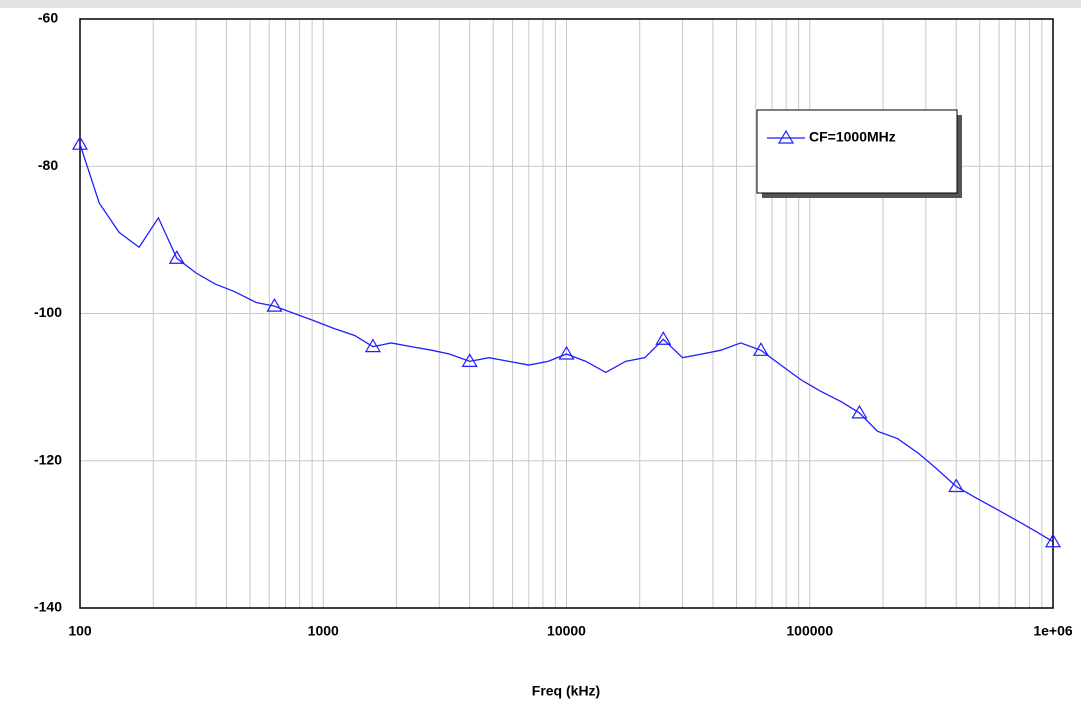  What do you see at coordinates (566, 691) in the screenshot?
I see `x-axis-label: Freq (kHz)` at bounding box center [566, 691].